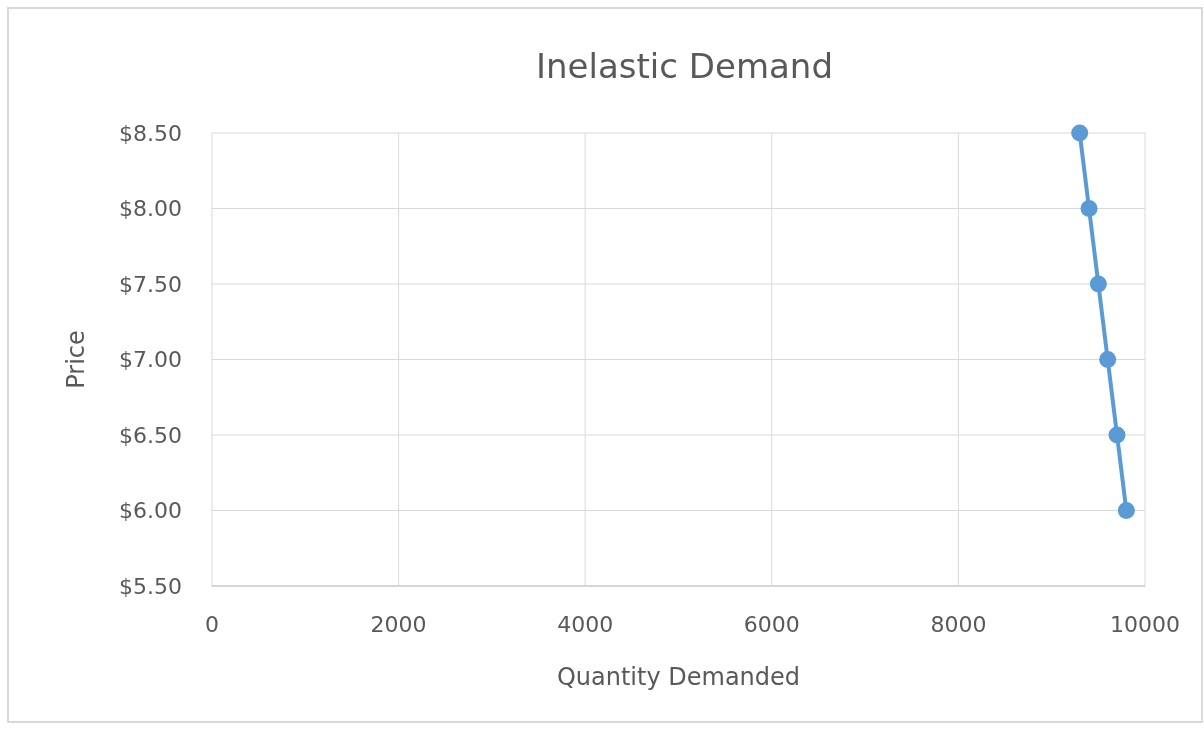  Describe the element at coordinates (150, 511) in the screenshot. I see `y-tick-label: $6.00` at that location.